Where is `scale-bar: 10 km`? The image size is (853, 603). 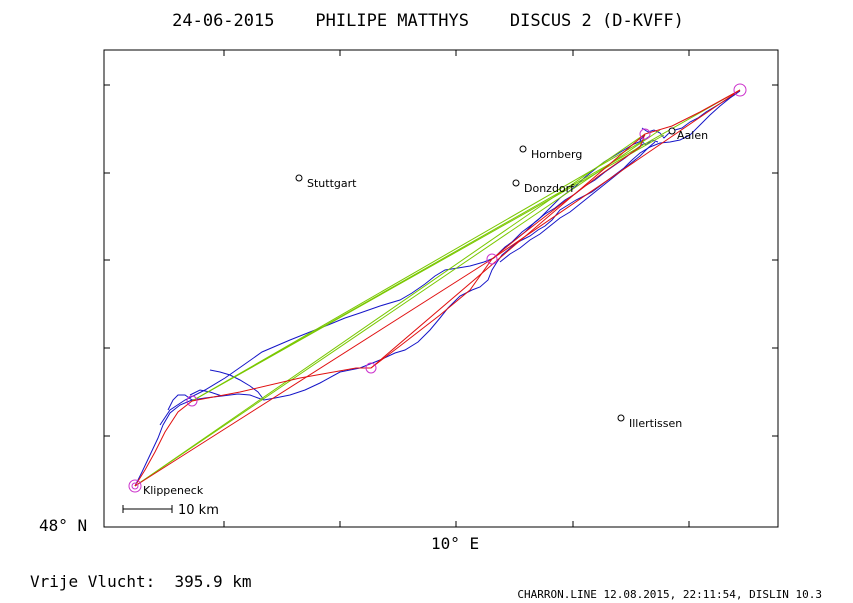 scale-bar: 10 km is located at coordinates (170, 510).